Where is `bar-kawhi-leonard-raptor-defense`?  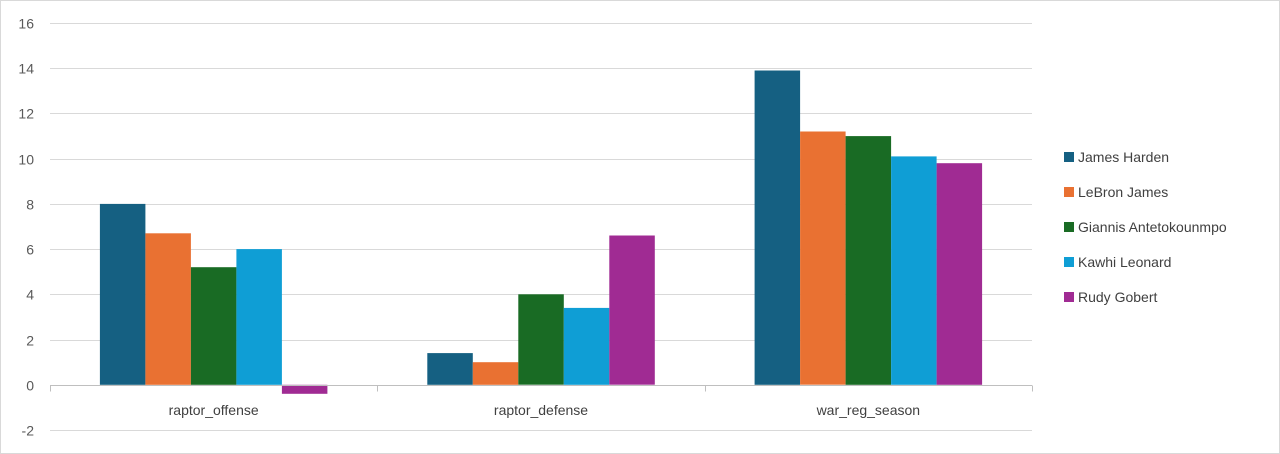
bar-kawhi-leonard-raptor-defense is located at coordinates (586, 346).